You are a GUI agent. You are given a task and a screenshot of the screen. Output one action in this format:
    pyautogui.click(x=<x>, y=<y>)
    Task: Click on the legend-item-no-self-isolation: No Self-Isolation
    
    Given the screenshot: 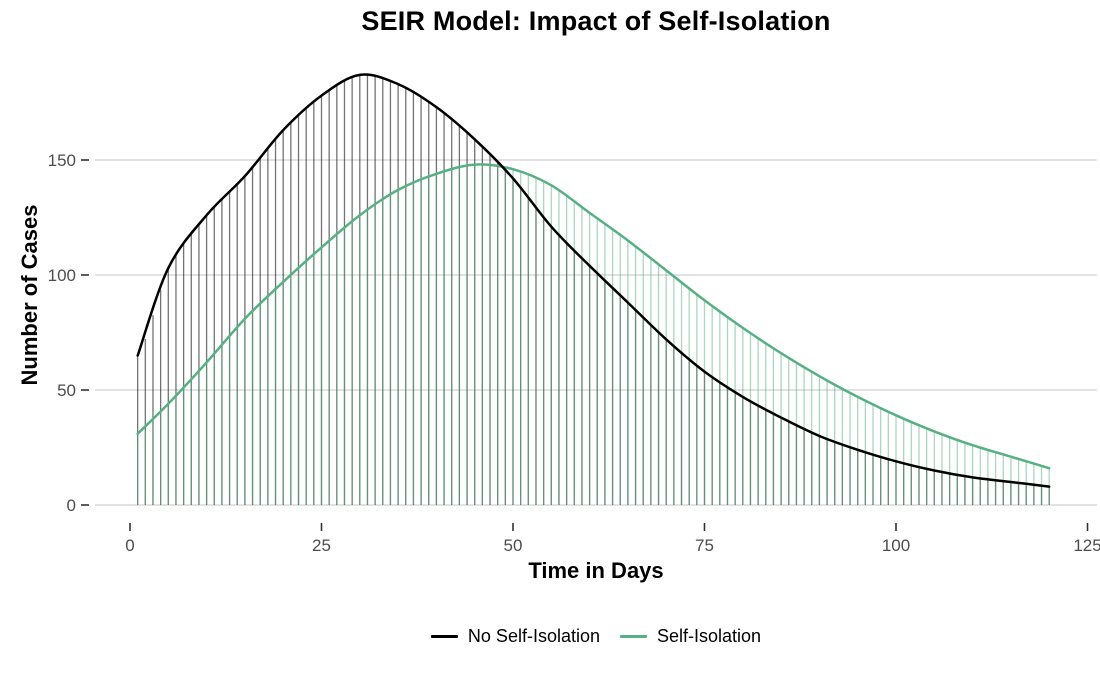 What is the action you would take?
    pyautogui.click(x=515, y=636)
    